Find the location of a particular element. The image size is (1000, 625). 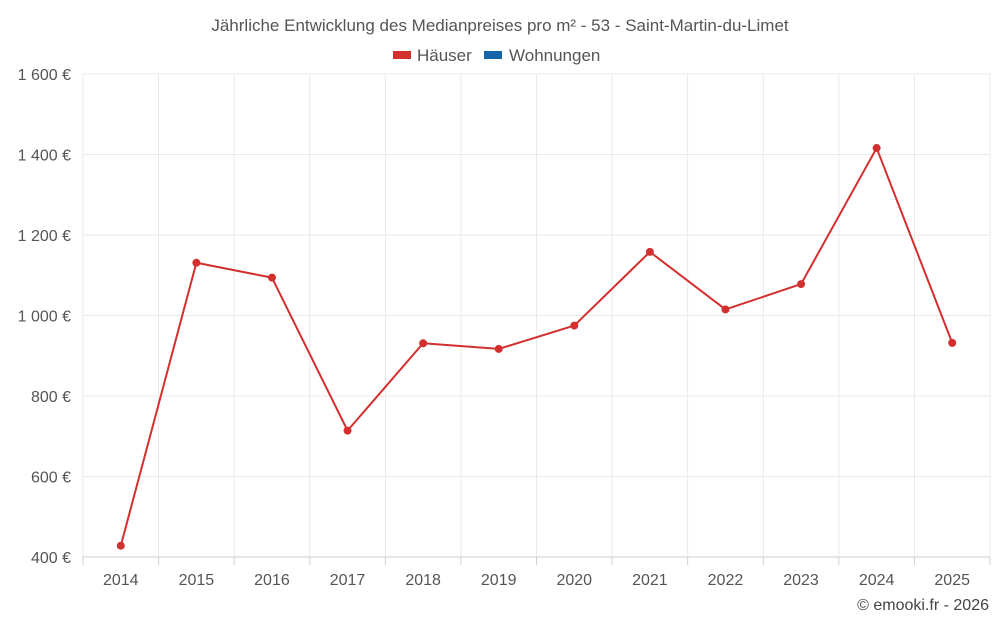

data-point-hauser-2022 is located at coordinates (725, 309).